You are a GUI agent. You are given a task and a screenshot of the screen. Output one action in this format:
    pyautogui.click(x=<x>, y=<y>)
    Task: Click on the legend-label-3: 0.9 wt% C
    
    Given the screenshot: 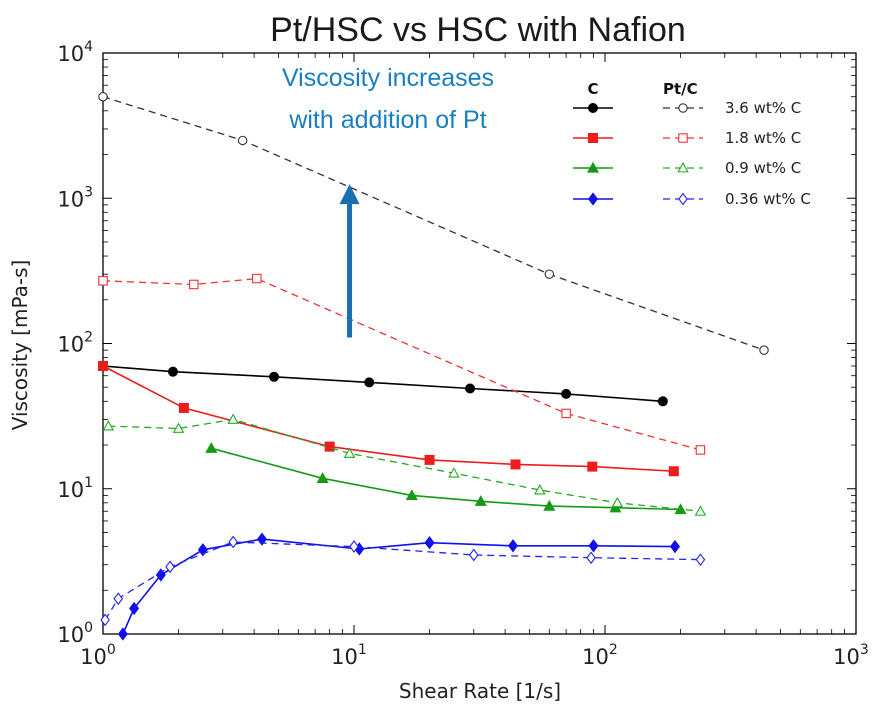 What is the action you would take?
    pyautogui.click(x=763, y=168)
    